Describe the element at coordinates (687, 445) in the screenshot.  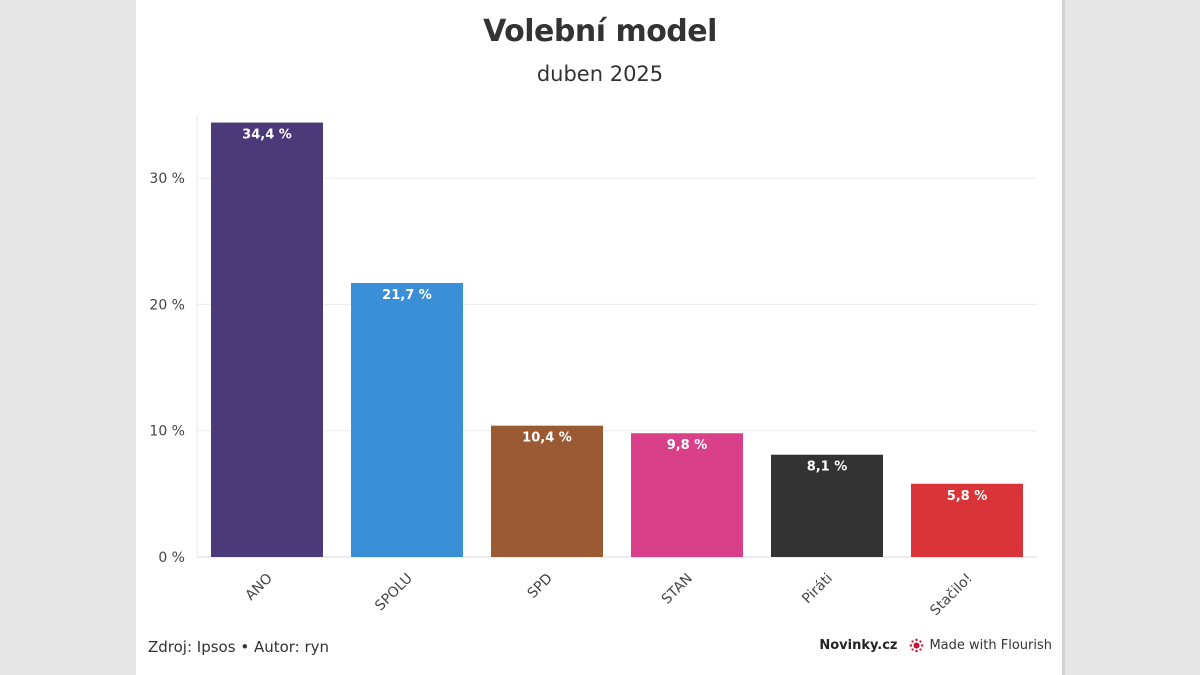
I see `data-label: 9,8 %` at that location.